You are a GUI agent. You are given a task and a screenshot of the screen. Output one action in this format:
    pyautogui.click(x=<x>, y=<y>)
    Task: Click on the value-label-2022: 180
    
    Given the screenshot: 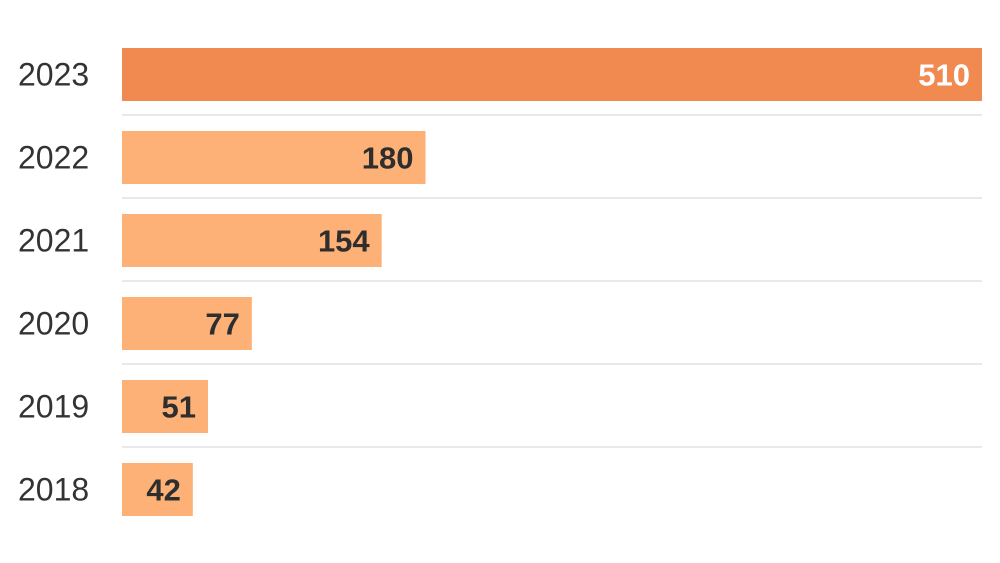 What is the action you would take?
    pyautogui.click(x=388, y=158)
    